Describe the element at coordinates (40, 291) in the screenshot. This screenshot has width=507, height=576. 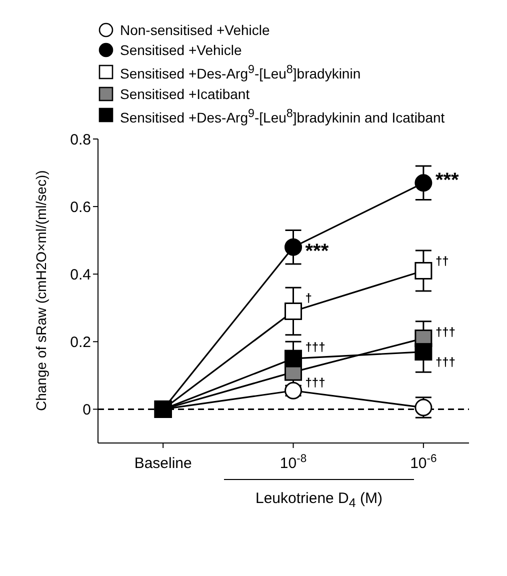
I see `y-axis-title: Change of sRaw (cmH2O×ml/(ml/sec))` at that location.